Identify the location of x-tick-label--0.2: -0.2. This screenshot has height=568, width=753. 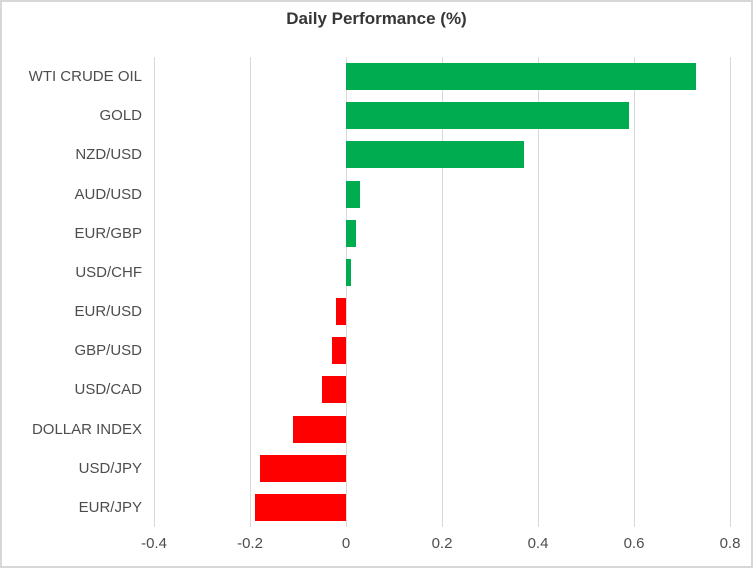
(250, 543).